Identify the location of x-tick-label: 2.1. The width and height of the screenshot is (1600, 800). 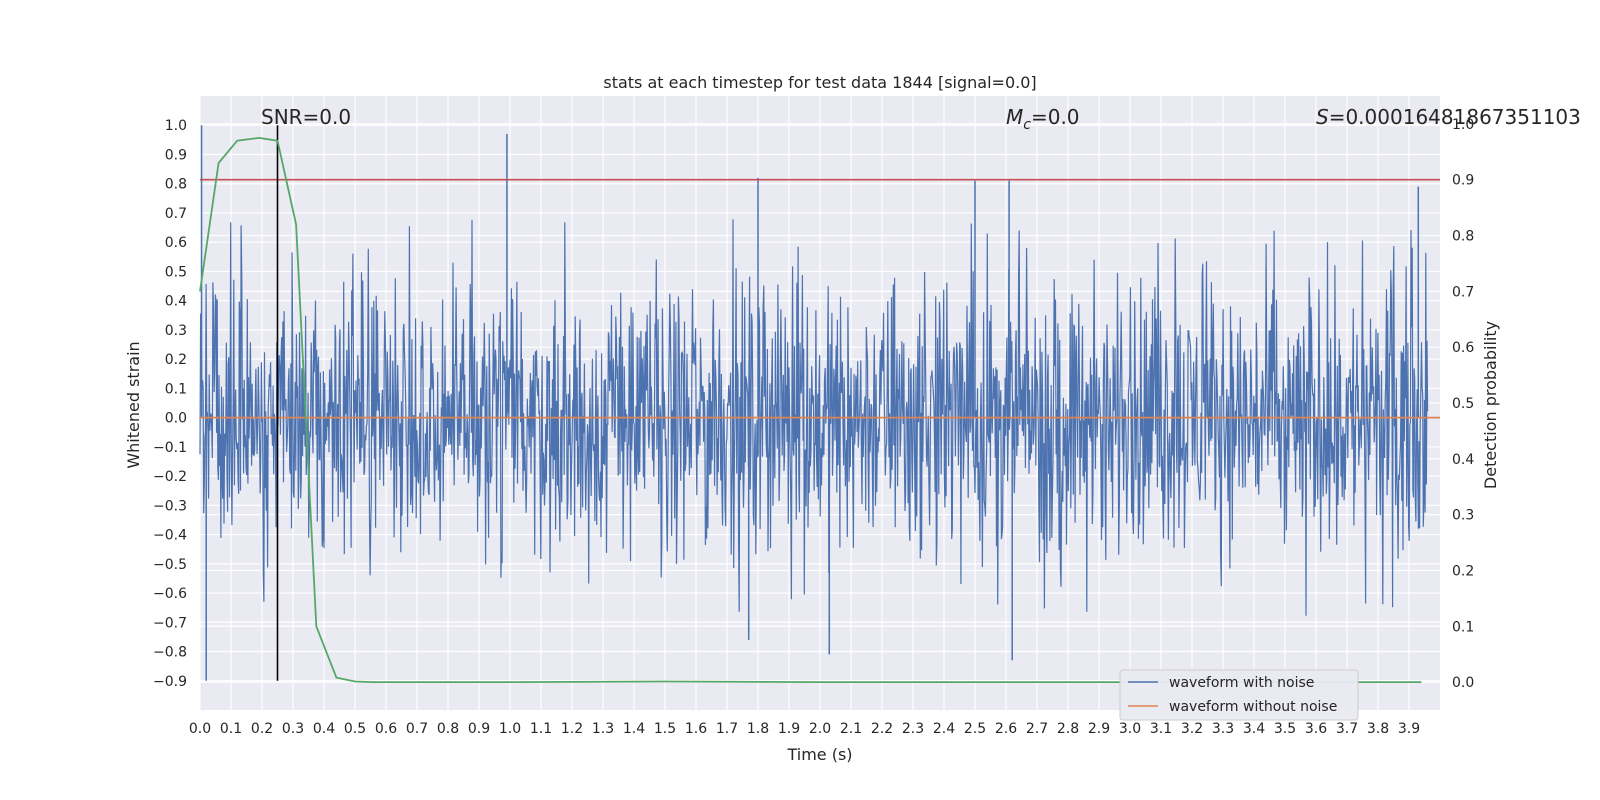
(851, 729).